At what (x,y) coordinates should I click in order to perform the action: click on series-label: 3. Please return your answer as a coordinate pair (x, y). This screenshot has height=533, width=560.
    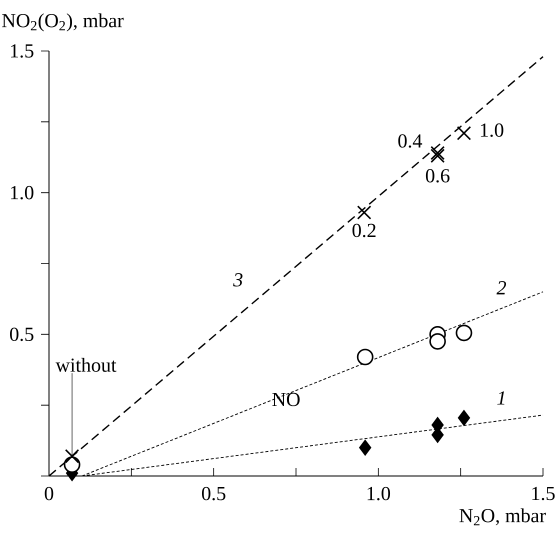
    Looking at the image, I should click on (237, 280).